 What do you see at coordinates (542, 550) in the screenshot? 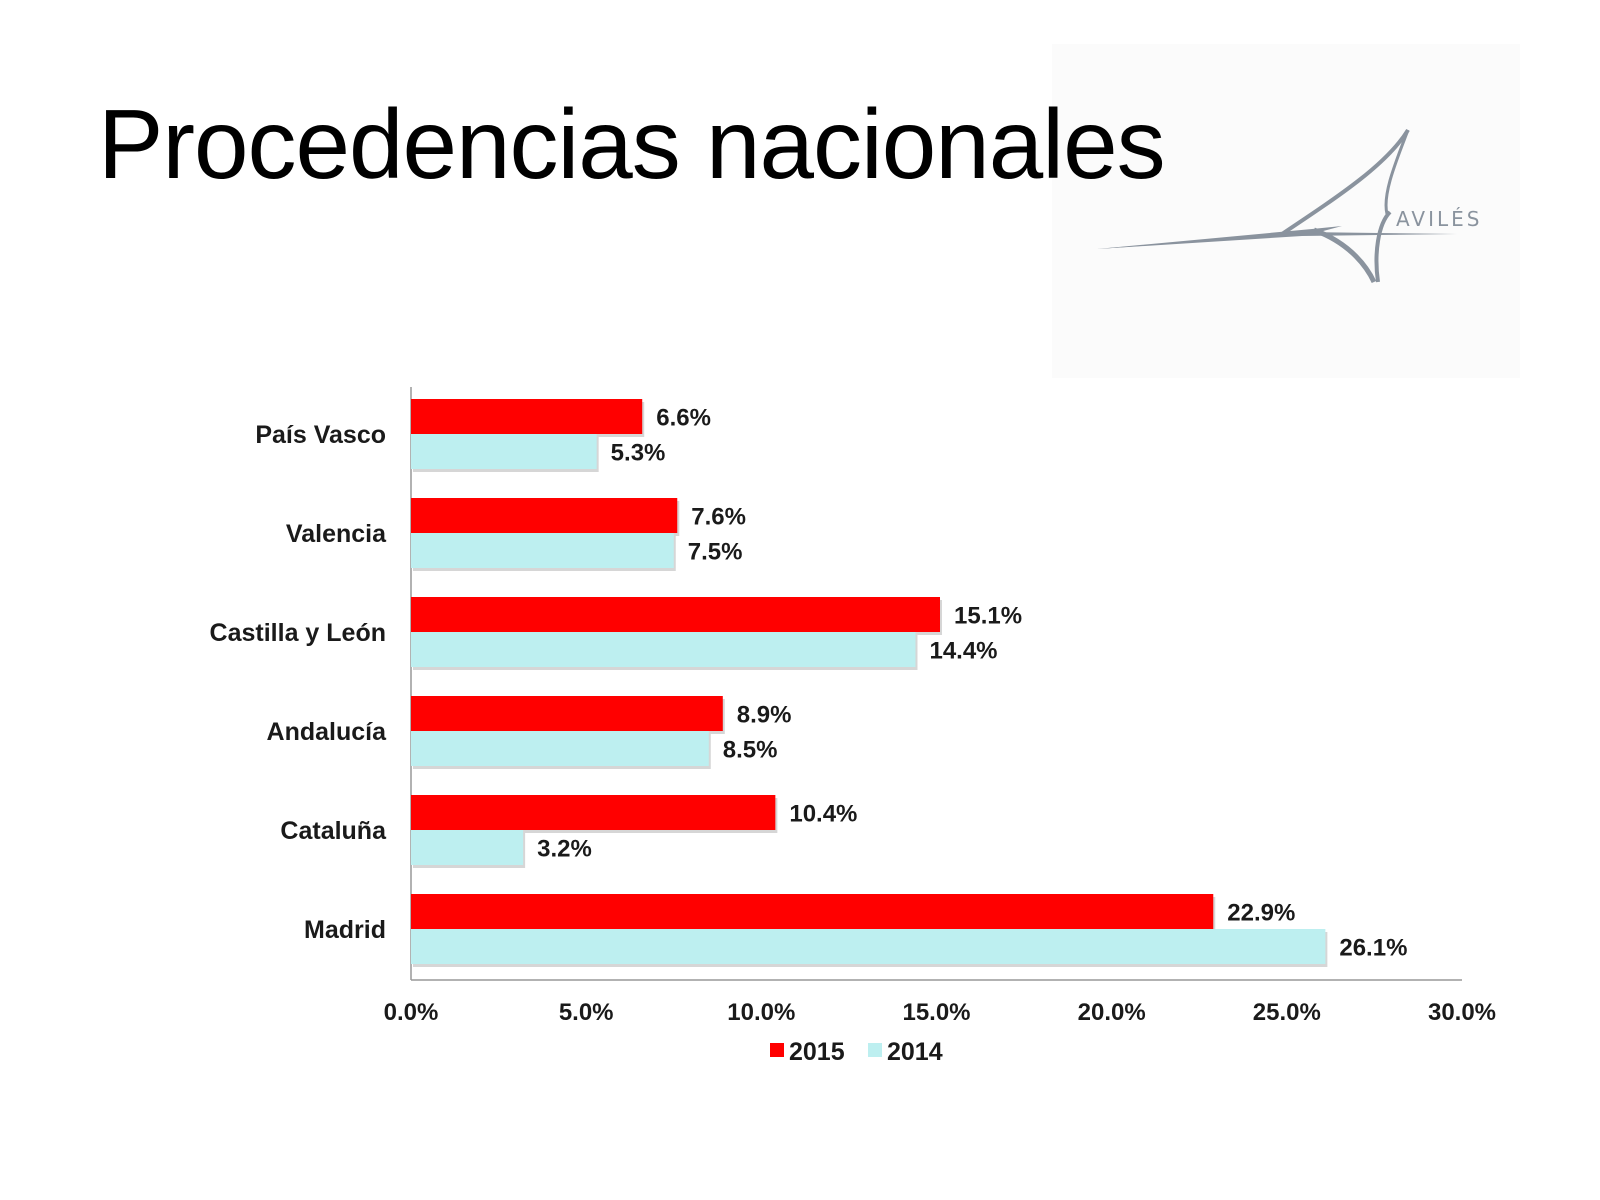
I see `bar-2014-valencia` at bounding box center [542, 550].